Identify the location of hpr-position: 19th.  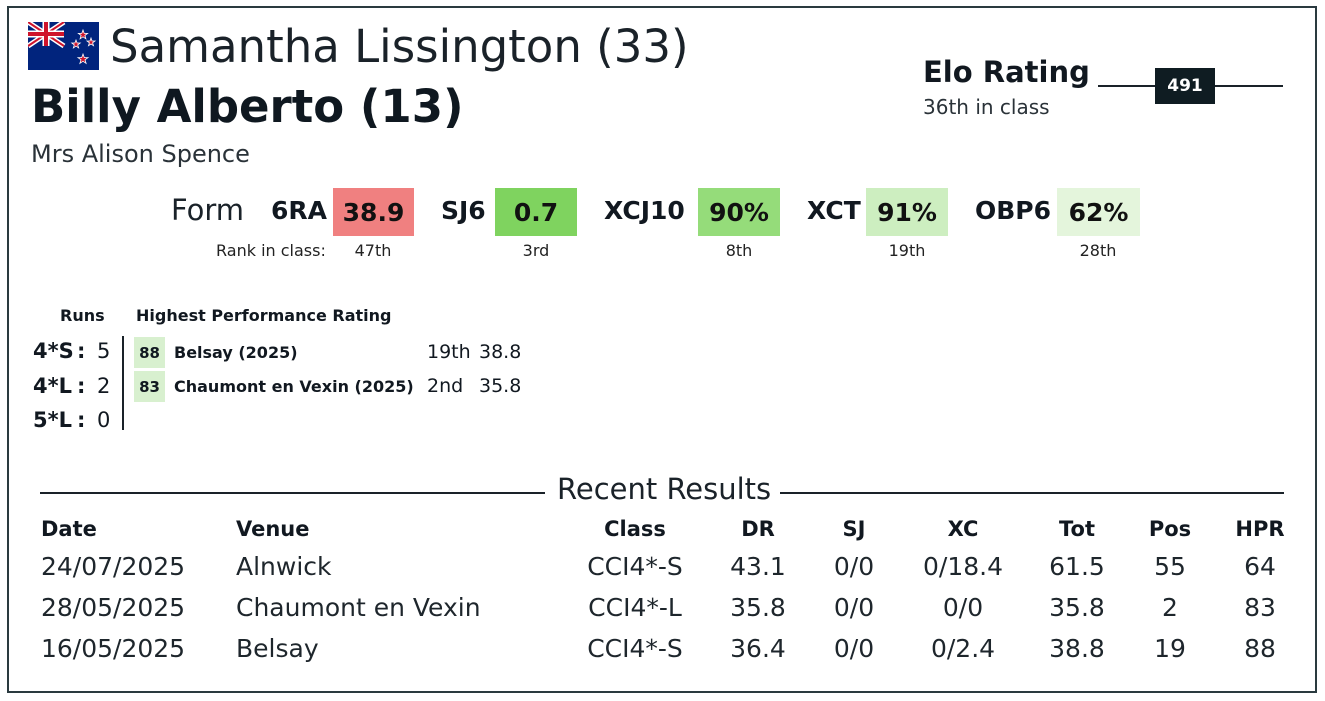
(449, 352).